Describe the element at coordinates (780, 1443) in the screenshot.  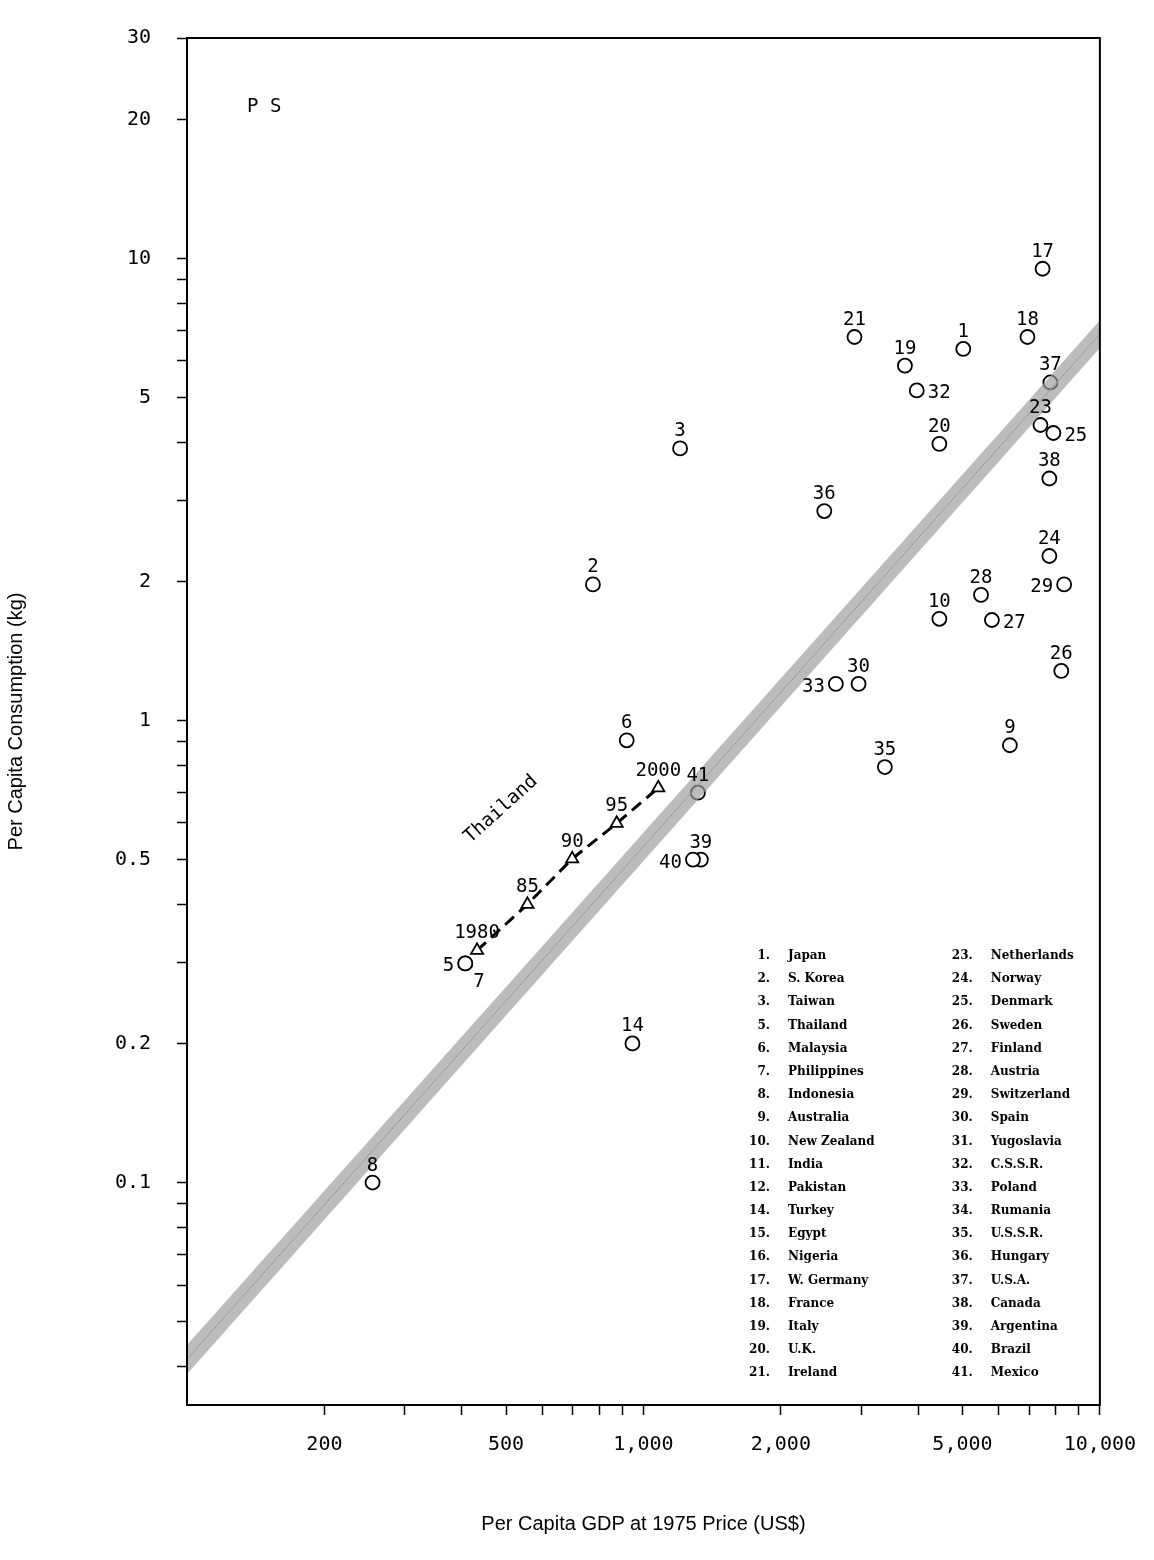
I see `x-tick-label: 2,000` at that location.